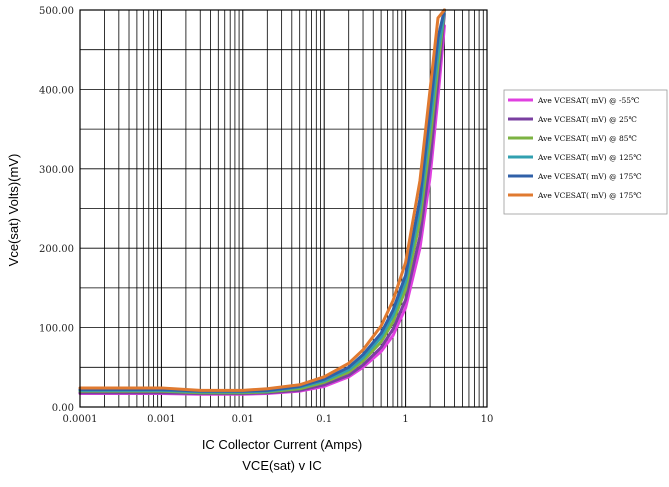 This screenshot has width=669, height=487. I want to click on chart-title: VCE(sat) v IC, so click(281, 465).